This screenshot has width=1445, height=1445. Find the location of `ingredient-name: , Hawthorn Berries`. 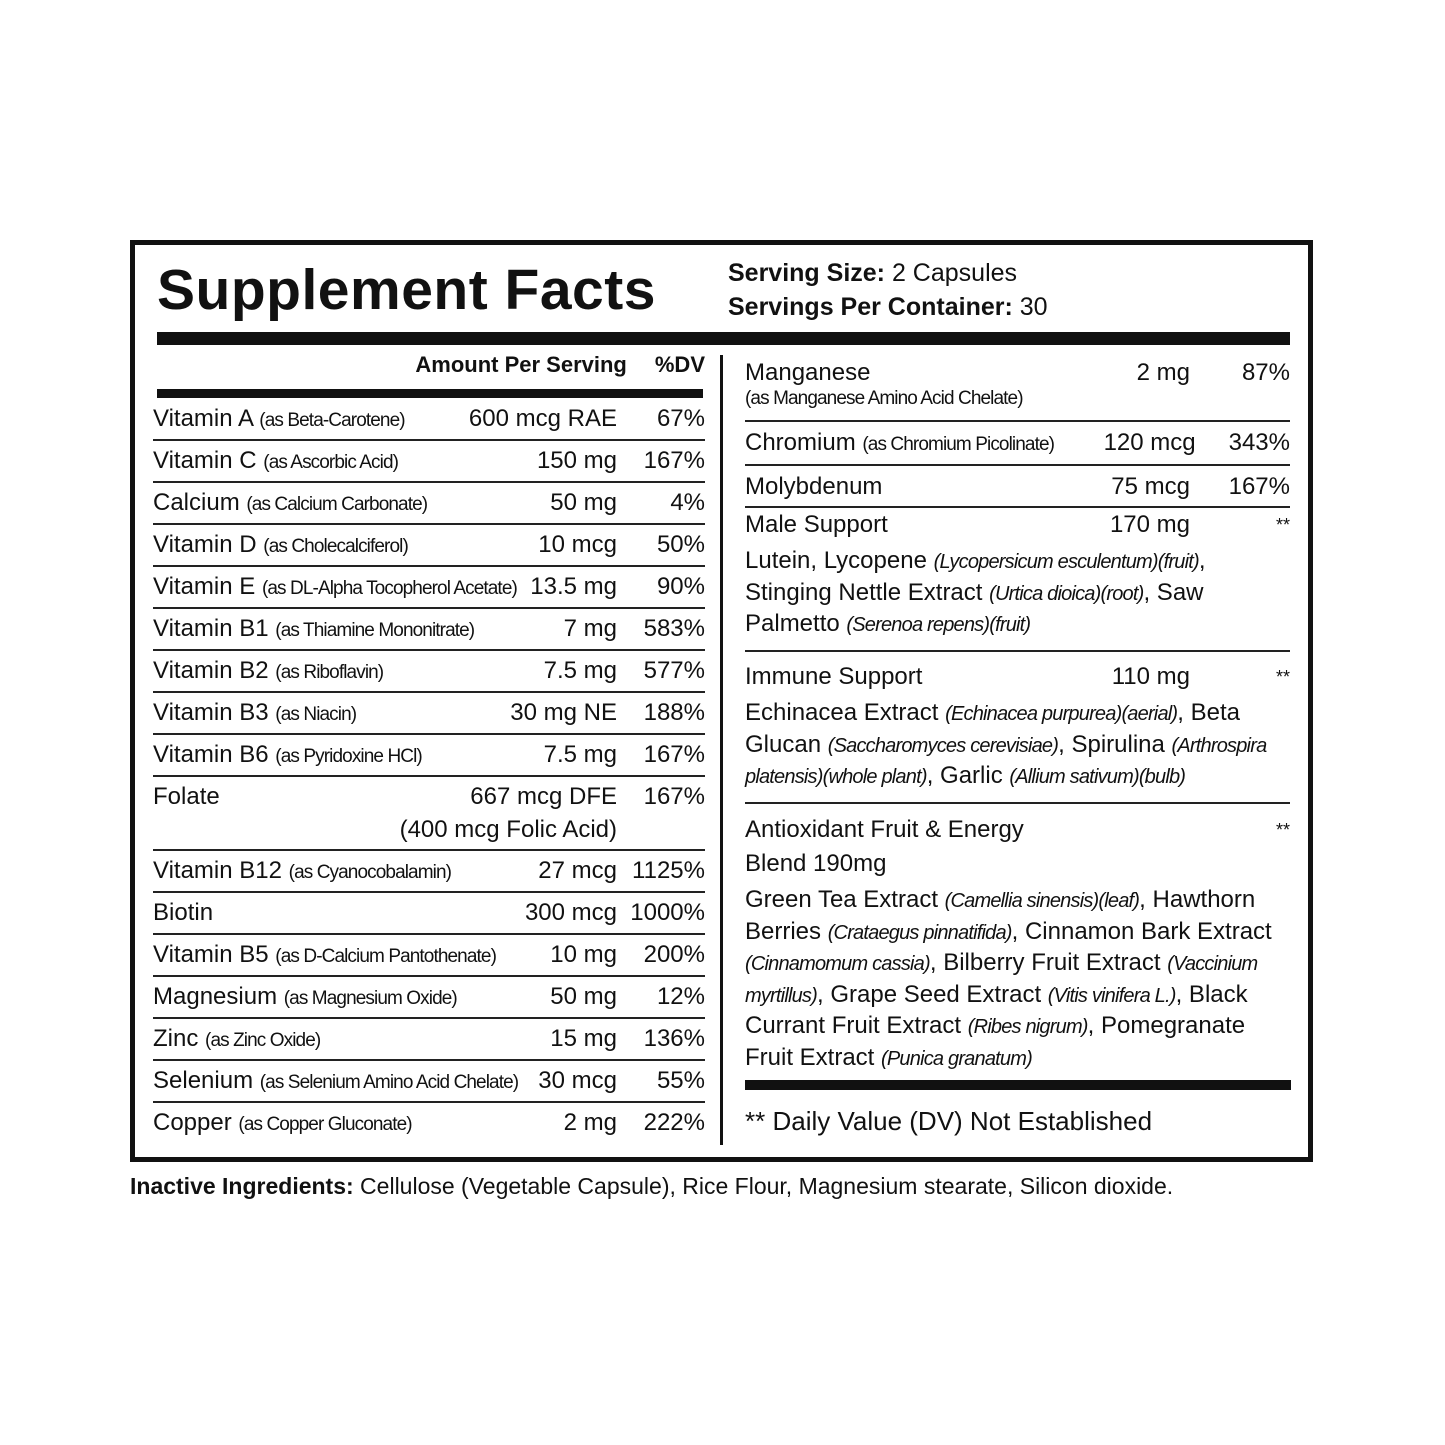

ingredient-name: , Hawthorn Berries is located at coordinates (1000, 915).